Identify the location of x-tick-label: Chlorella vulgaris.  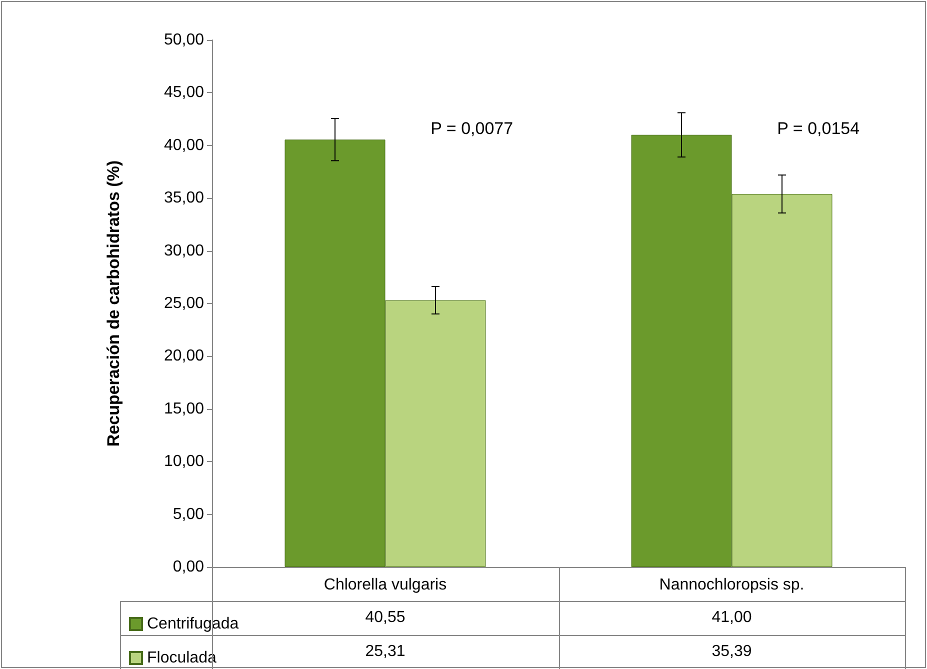
(385, 585).